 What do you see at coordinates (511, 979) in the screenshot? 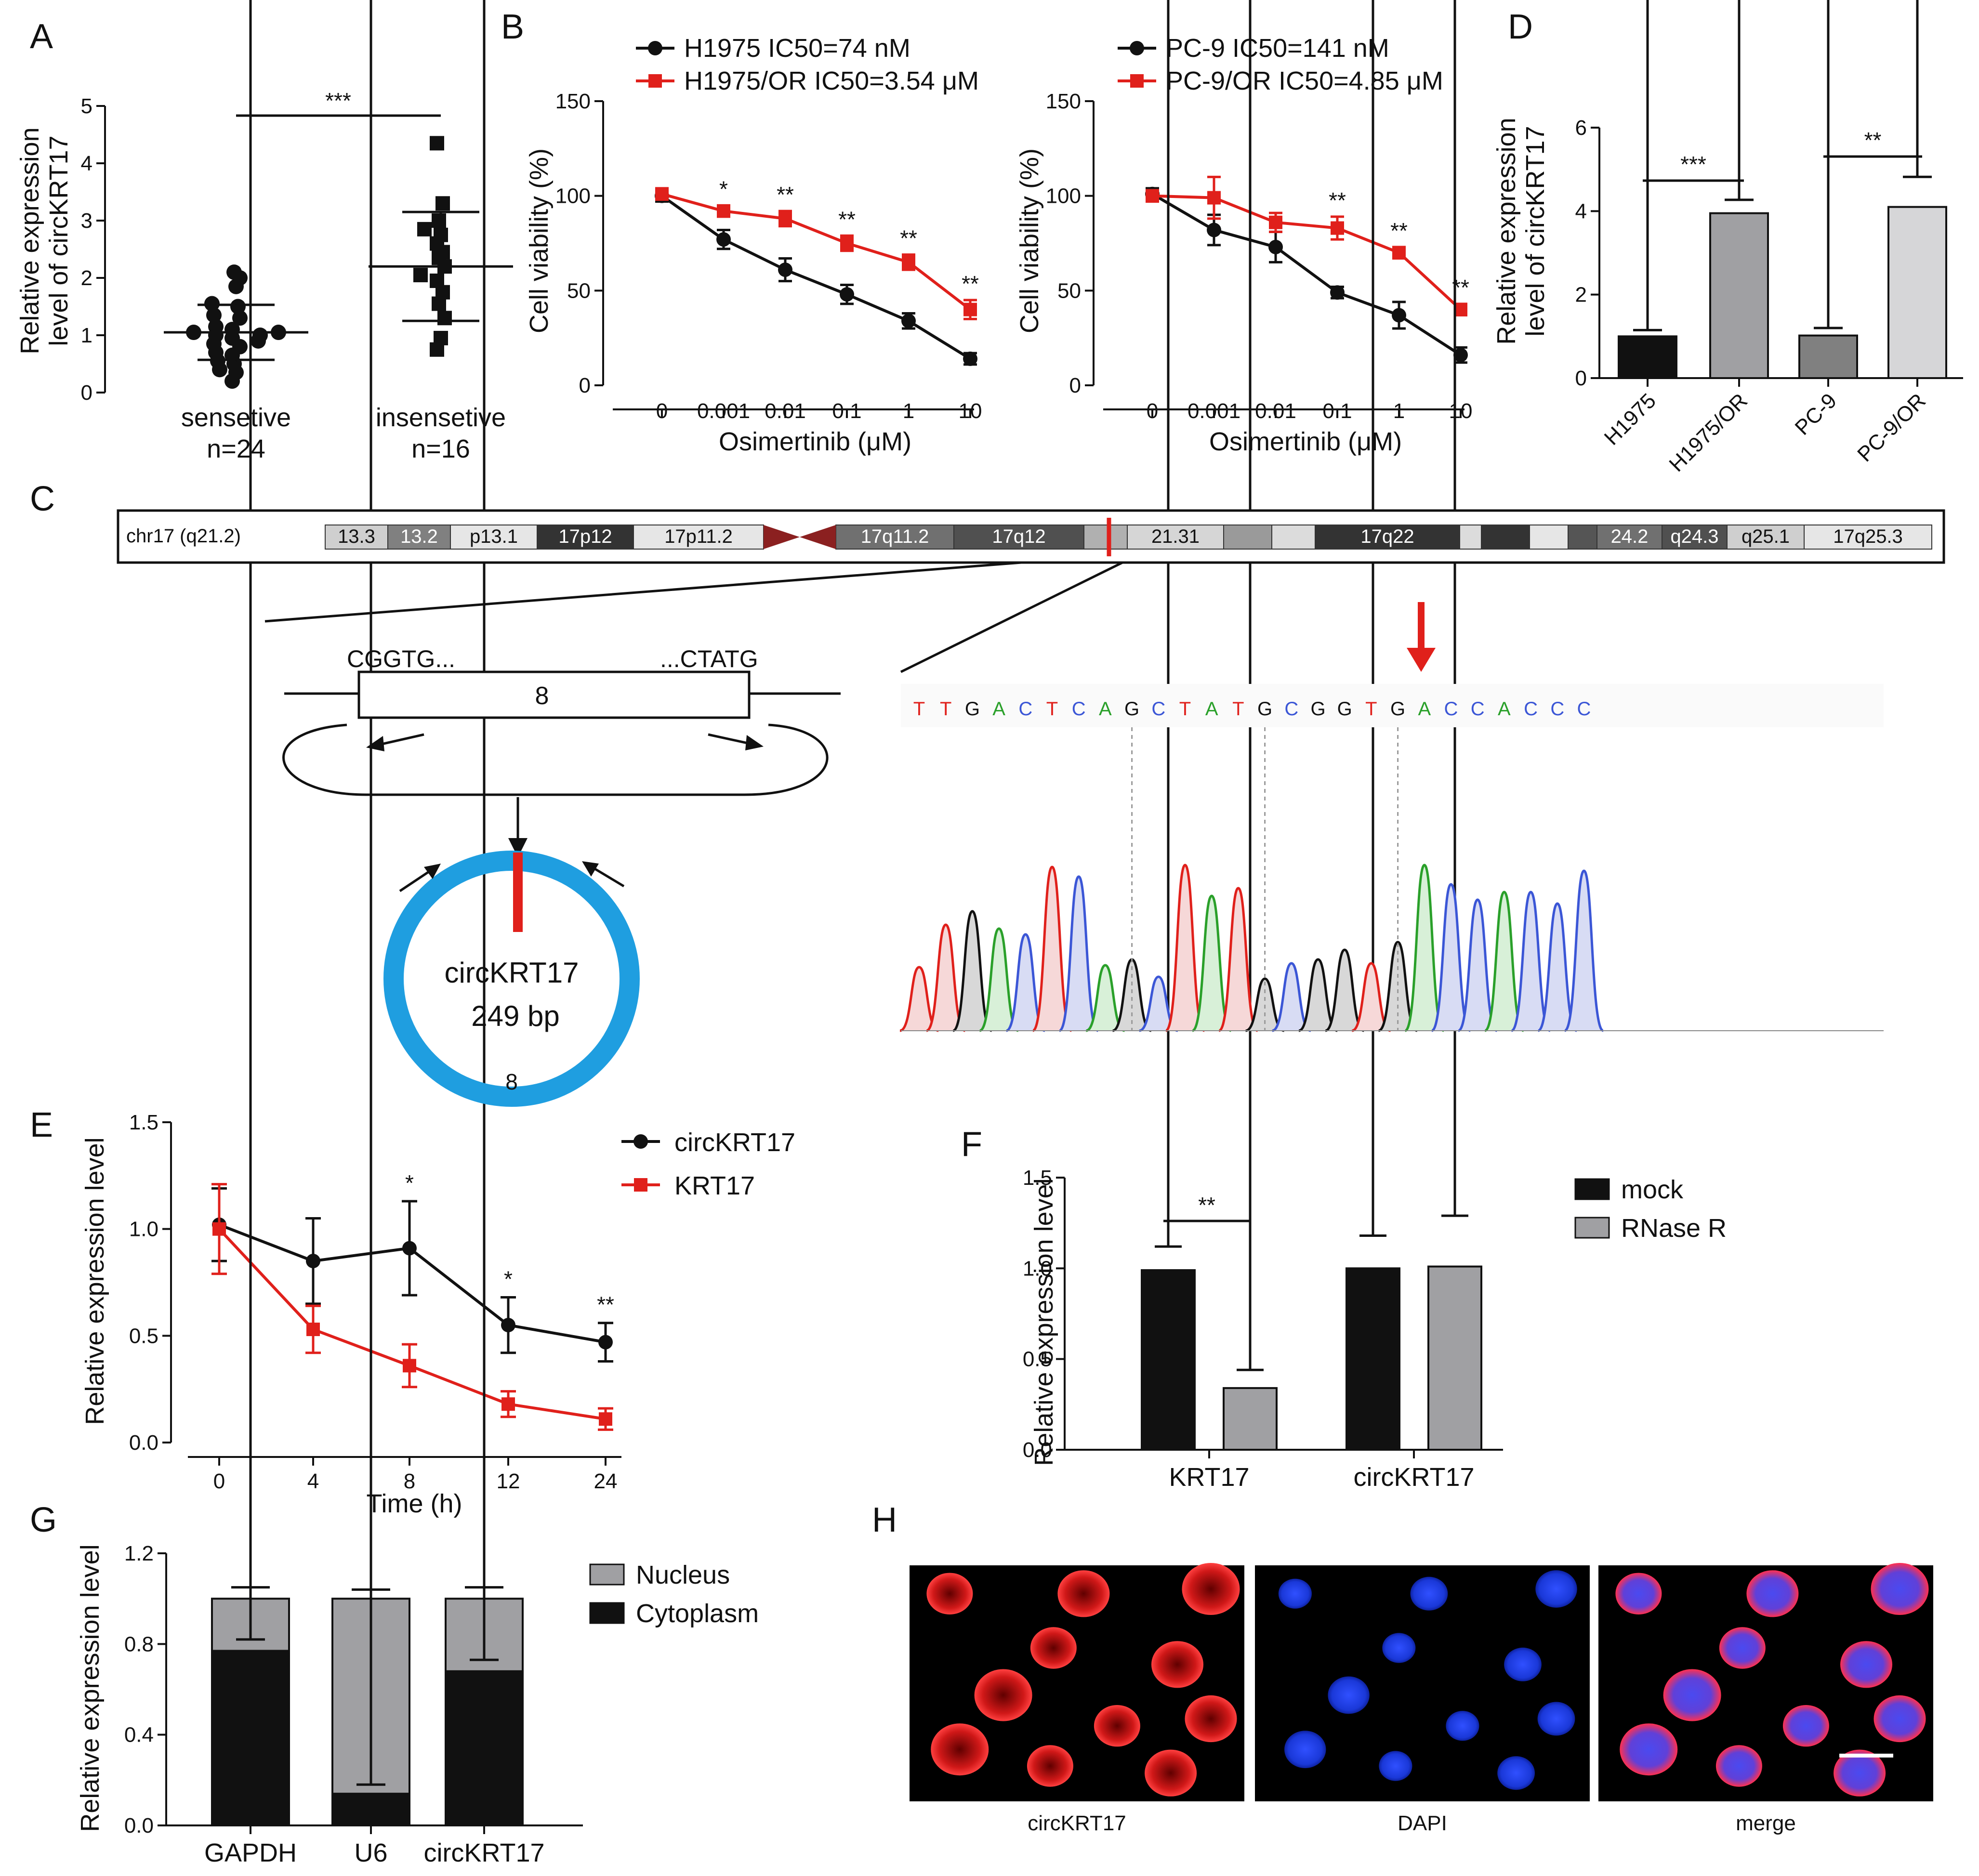
I see `circrna-ring` at bounding box center [511, 979].